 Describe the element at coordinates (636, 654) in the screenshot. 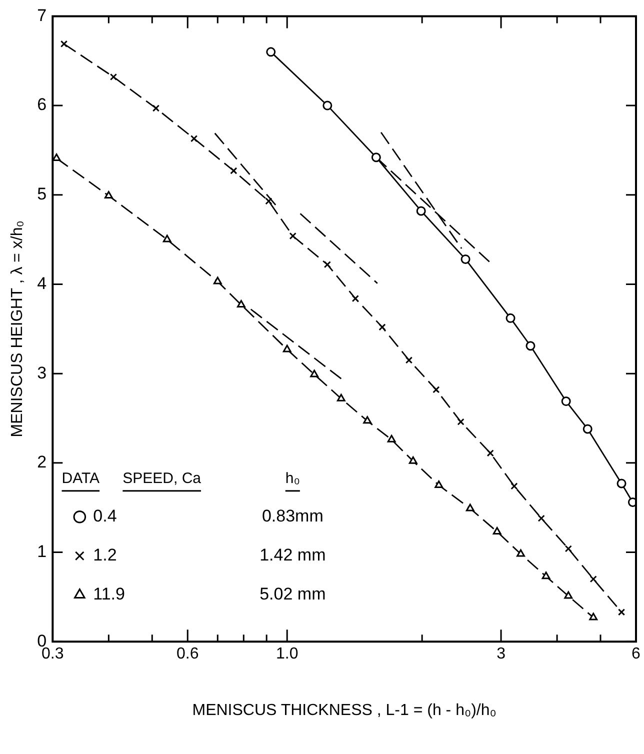

I see `x-tick-label: 6` at that location.